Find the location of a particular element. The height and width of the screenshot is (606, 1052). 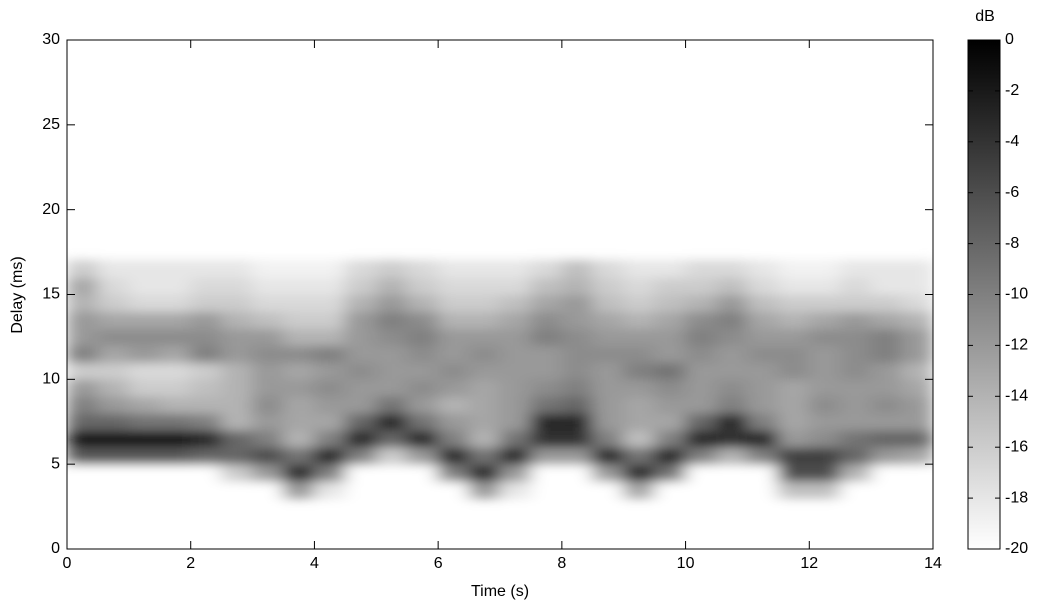

colorbar-label: dB is located at coordinates (985, 16).